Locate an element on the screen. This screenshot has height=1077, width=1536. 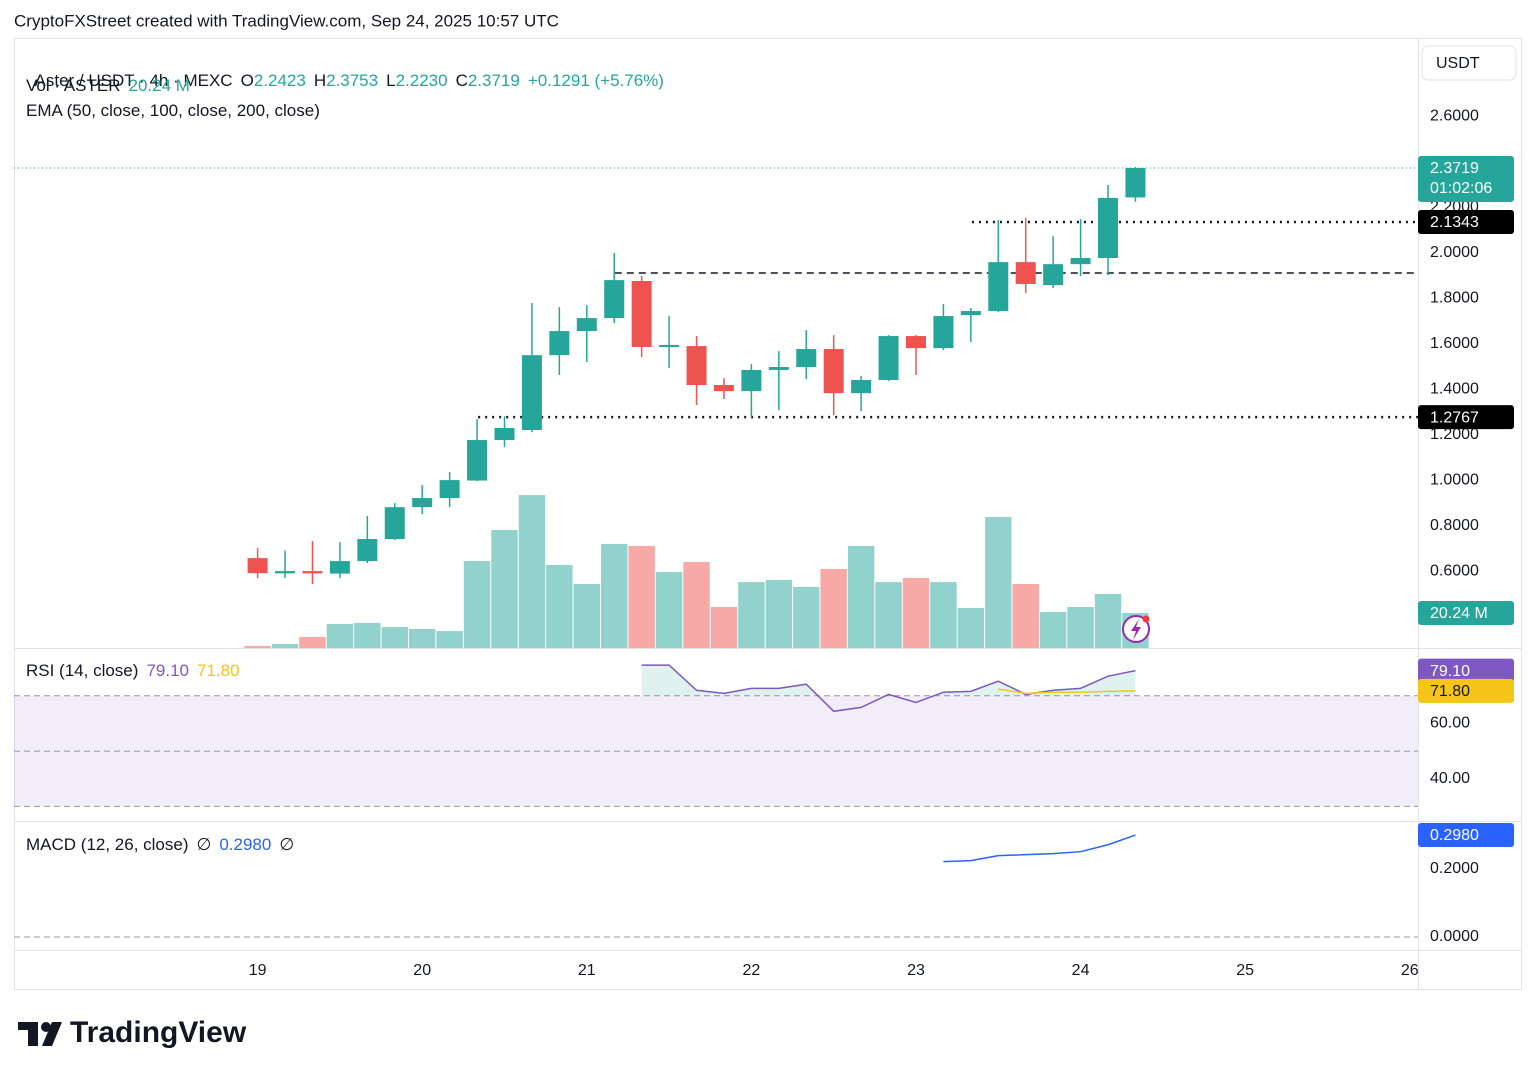
series-label: 79.10 is located at coordinates (1450, 671).